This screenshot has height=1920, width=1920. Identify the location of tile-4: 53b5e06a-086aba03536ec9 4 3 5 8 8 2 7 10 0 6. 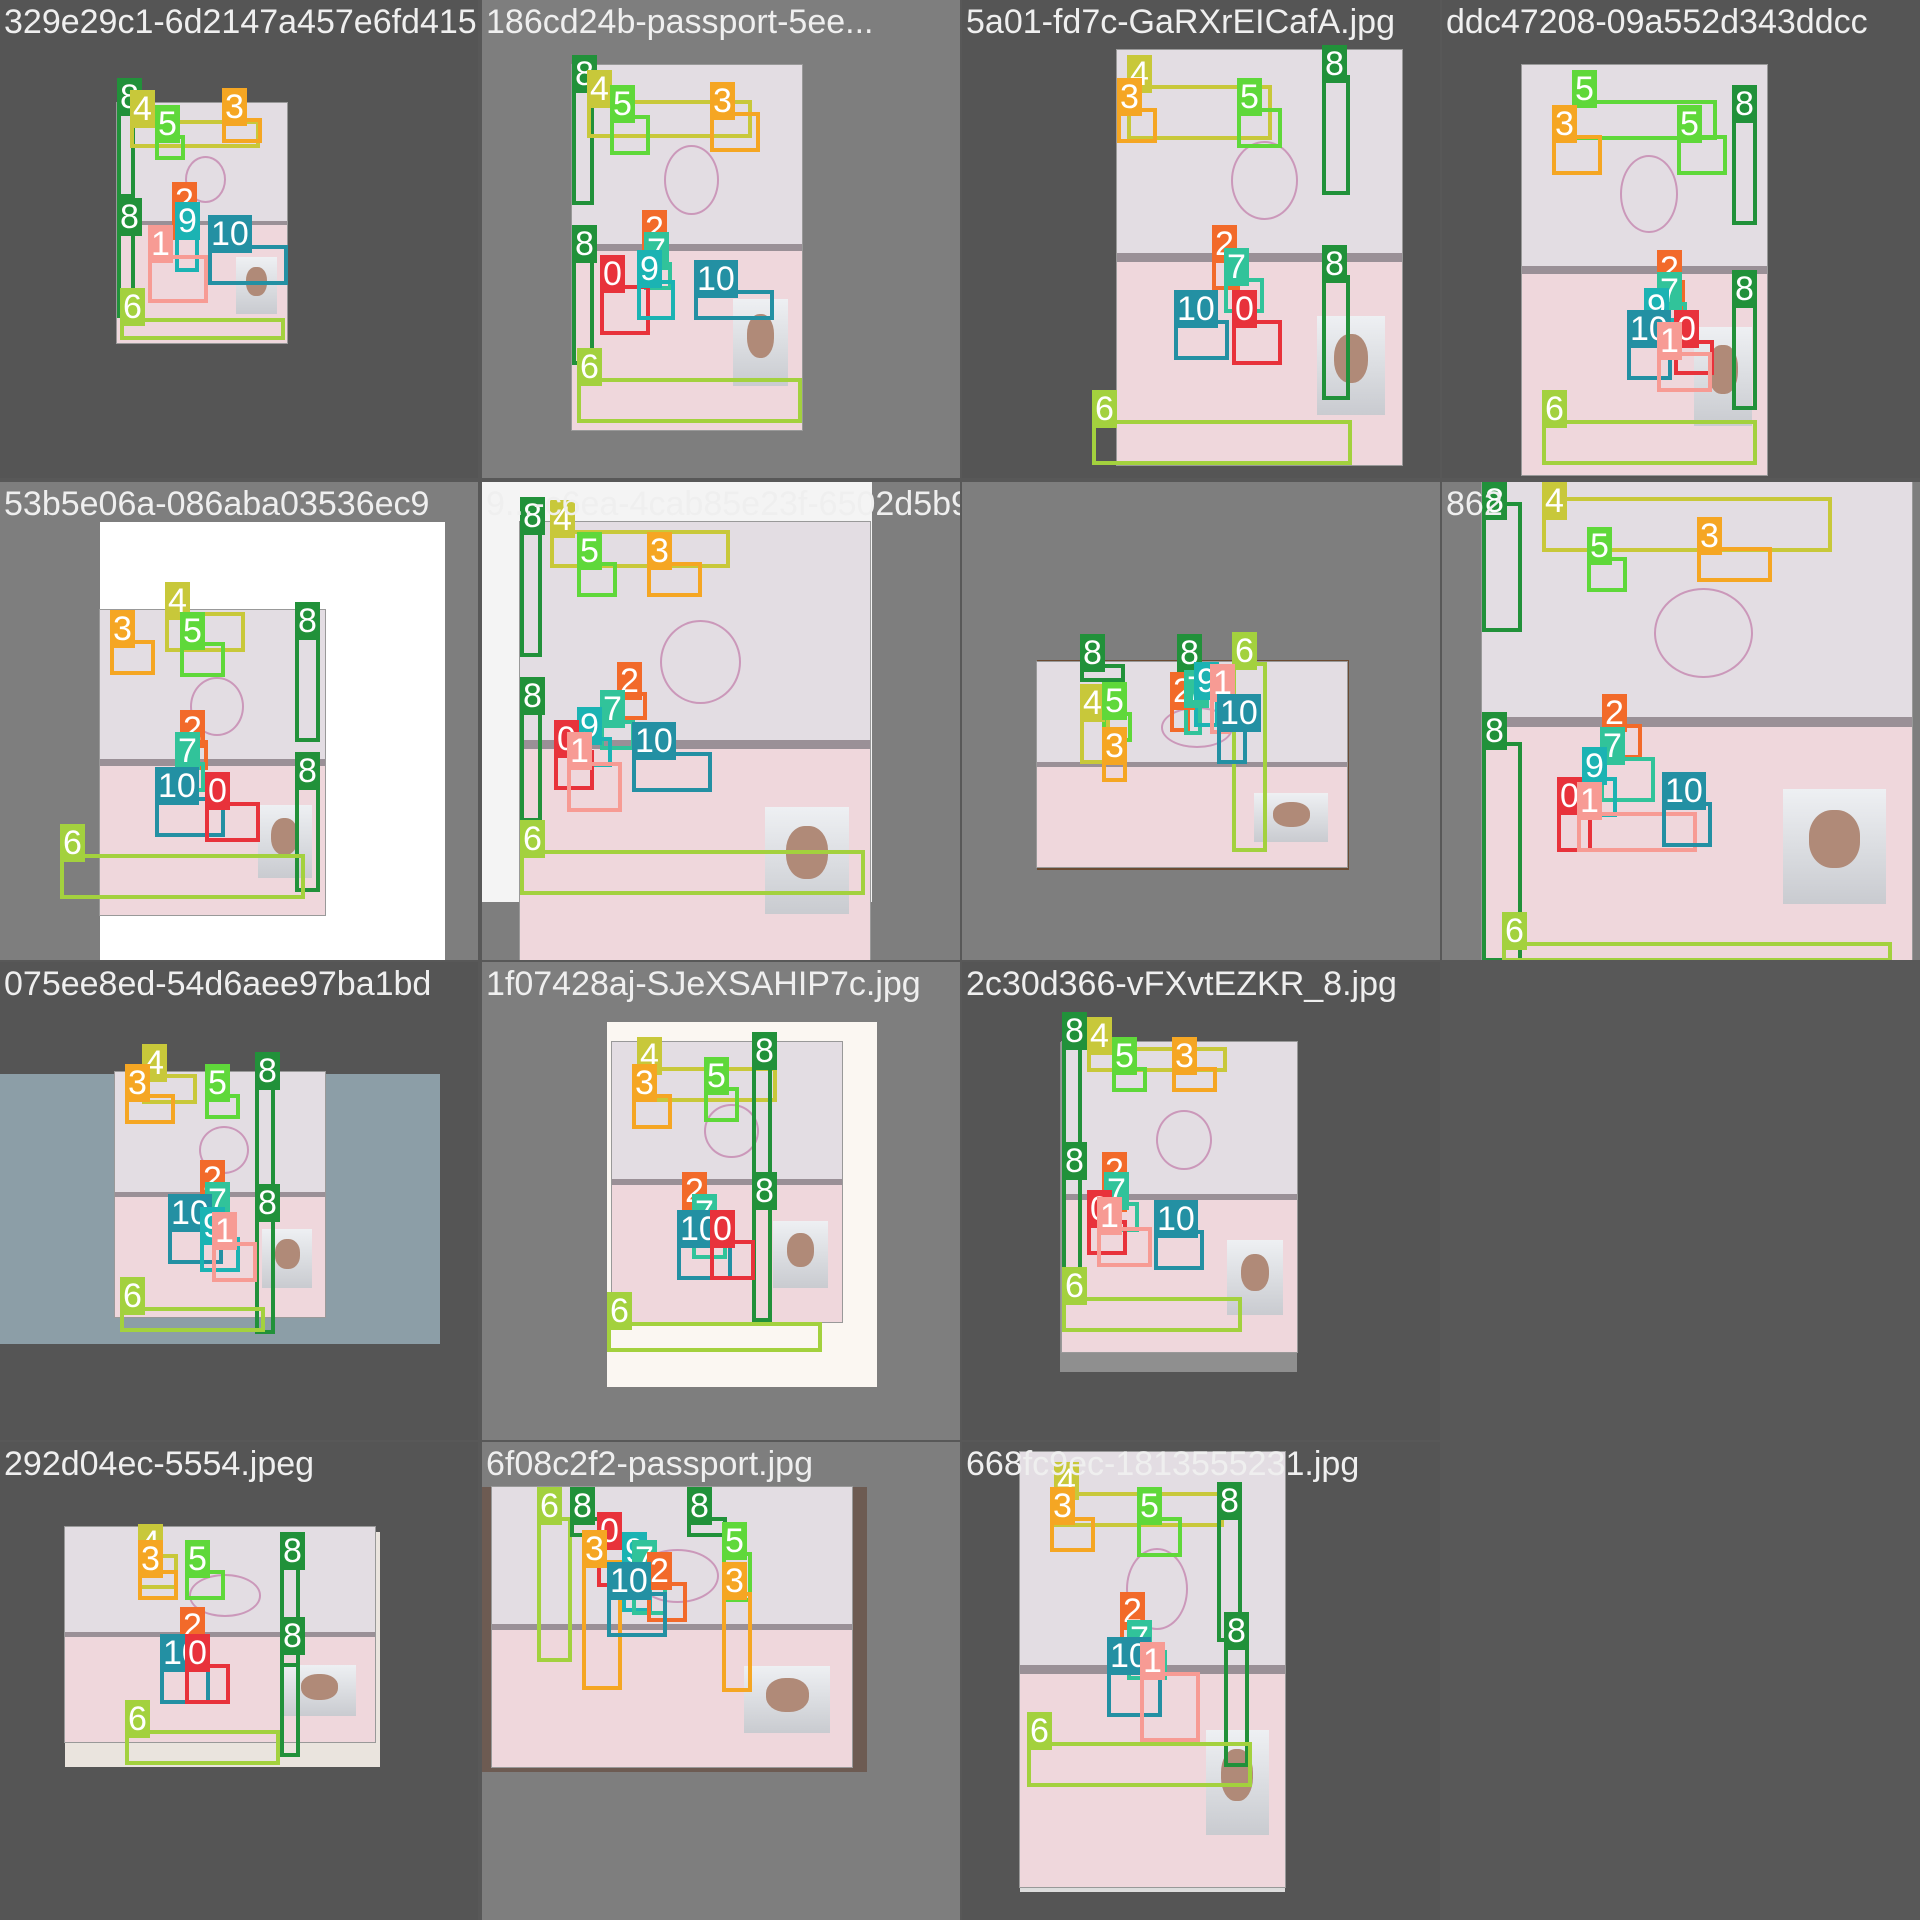
(239, 721).